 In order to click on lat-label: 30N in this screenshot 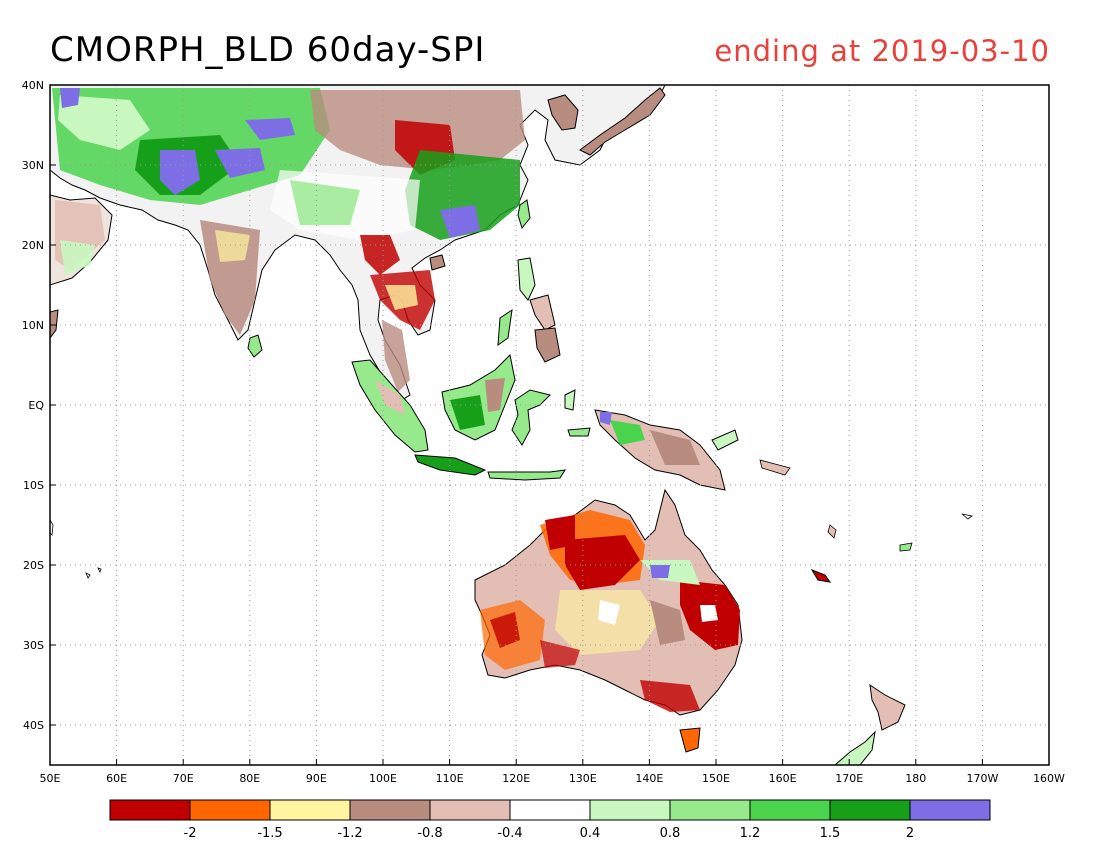, I will do `click(33, 165)`.